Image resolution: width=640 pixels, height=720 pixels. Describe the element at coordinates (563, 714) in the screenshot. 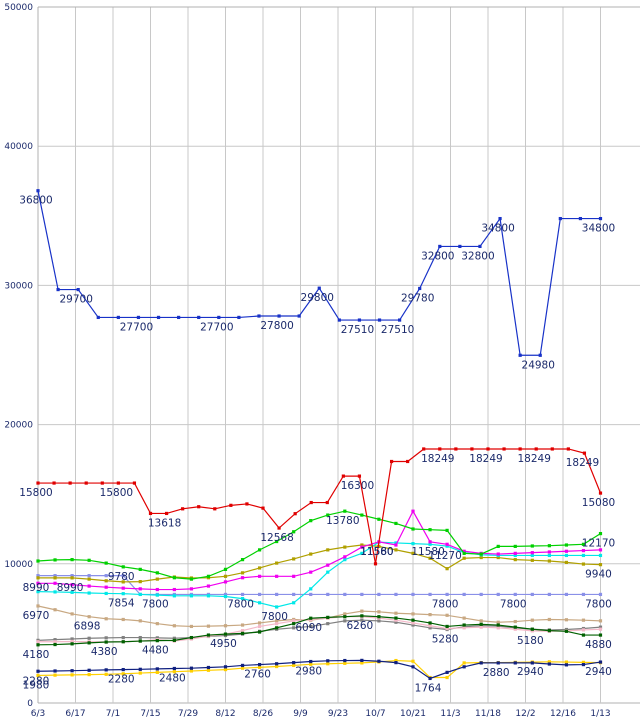

I see `x-axis-tick-label: 12/16` at that location.